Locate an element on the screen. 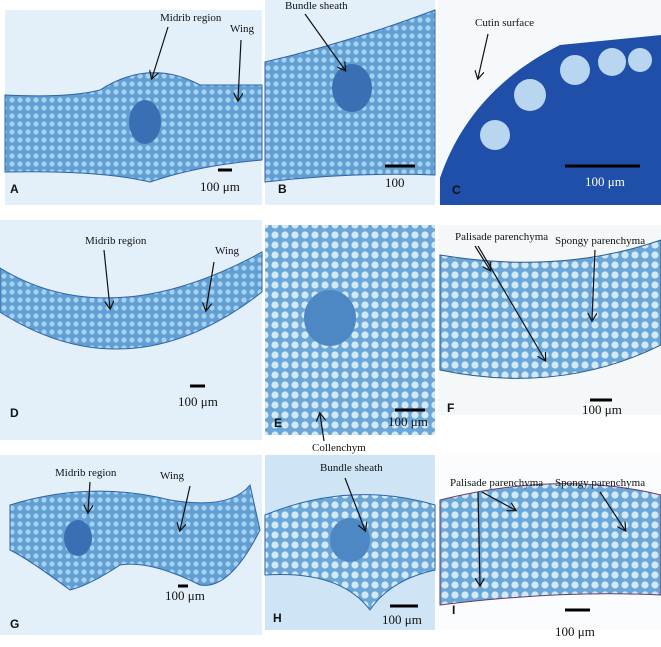 The width and height of the screenshot is (661, 647). annotation: Collenchym is located at coordinates (339, 448).